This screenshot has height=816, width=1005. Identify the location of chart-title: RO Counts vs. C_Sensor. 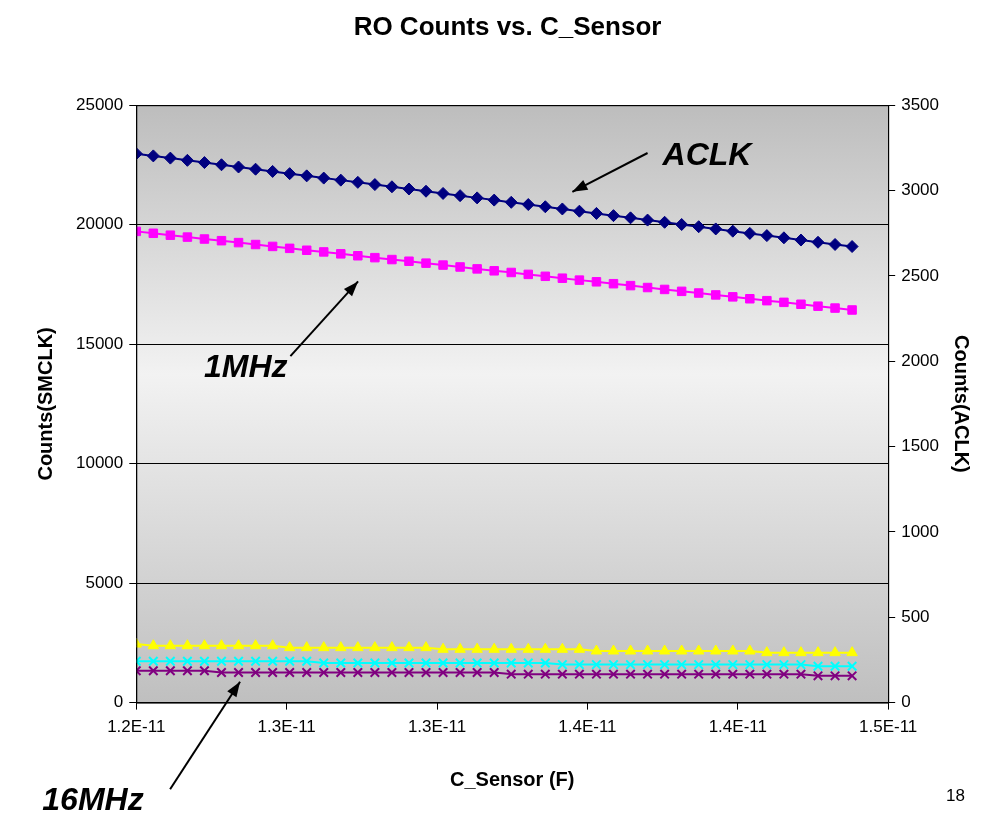
(507, 25).